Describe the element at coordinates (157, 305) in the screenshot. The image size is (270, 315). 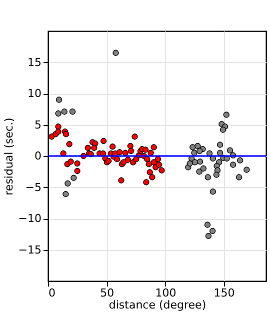
I see `x-axis-title: distance (degree)` at that location.